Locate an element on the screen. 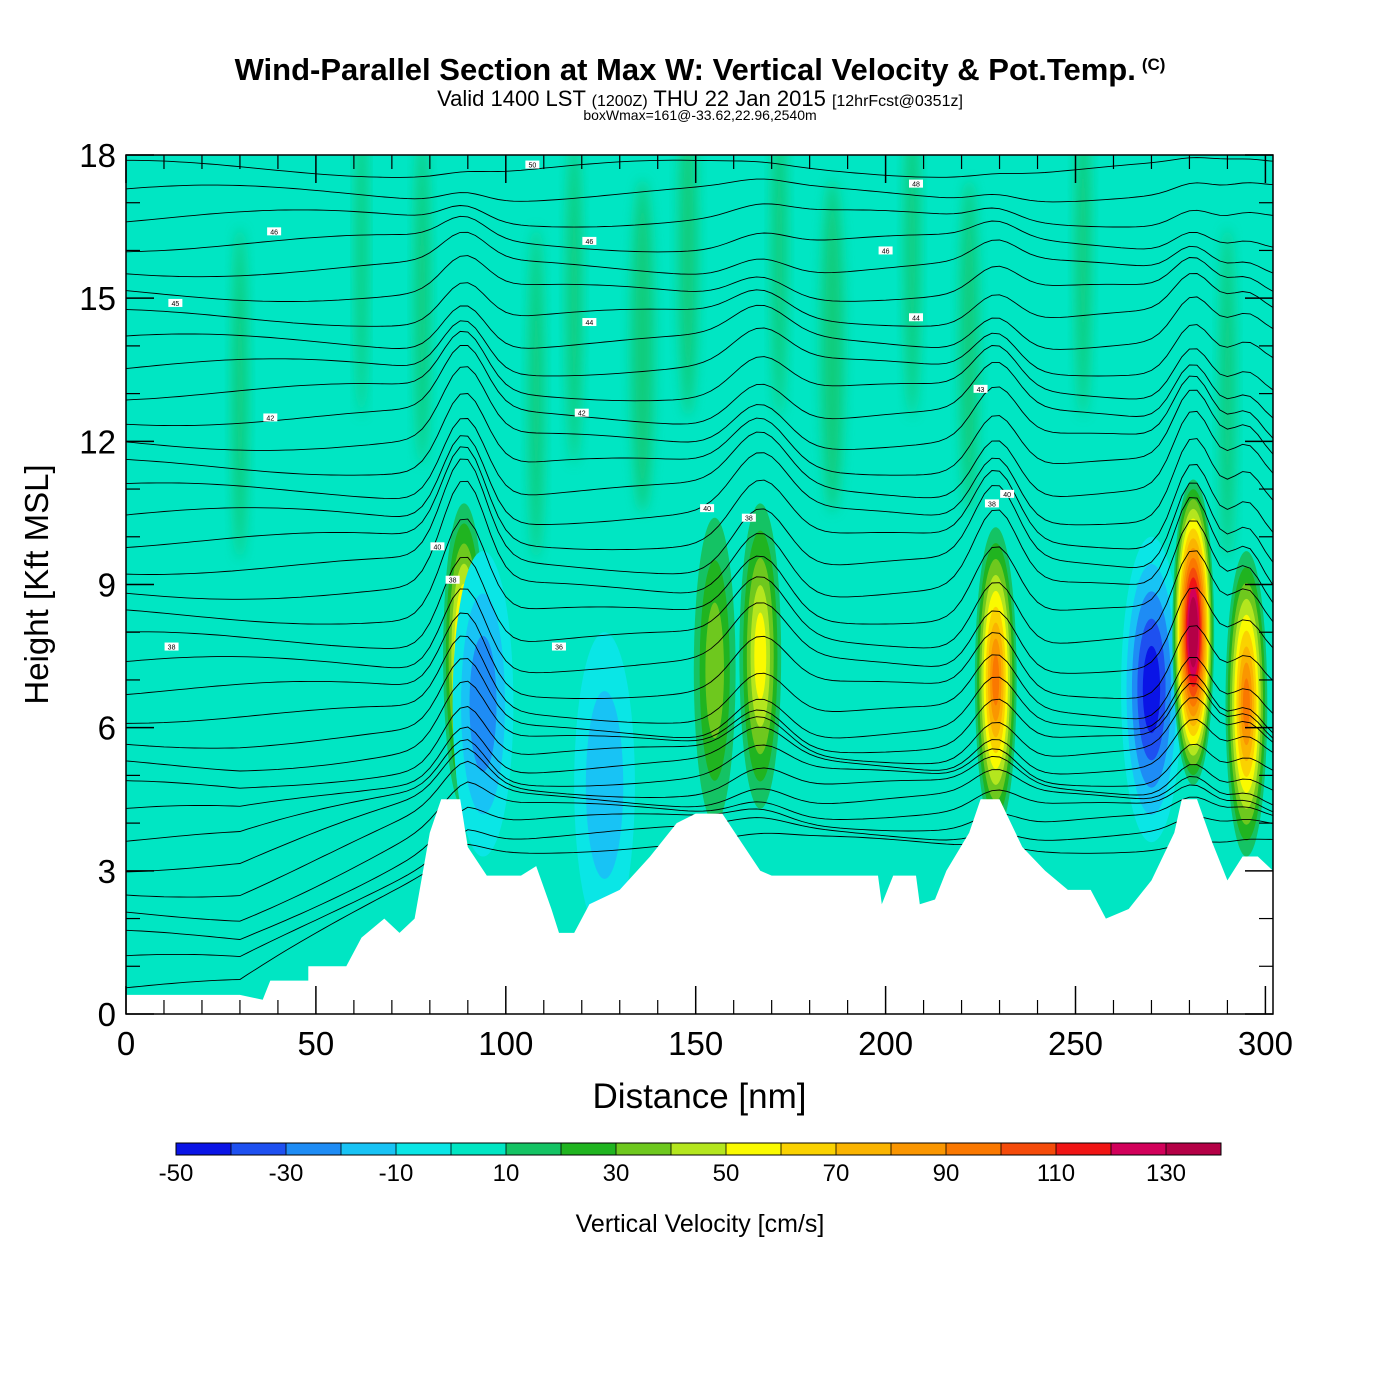 The height and width of the screenshot is (1400, 1400). y-tick-label: 9 is located at coordinates (107, 585).